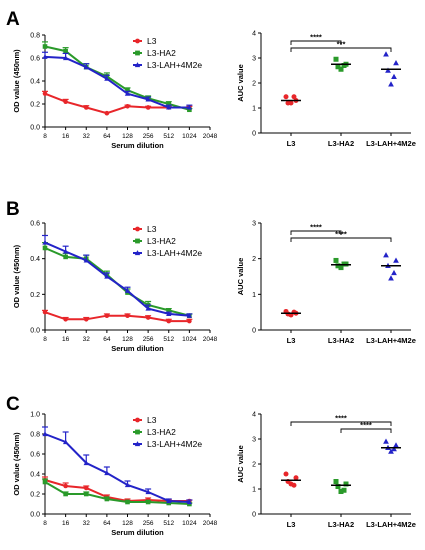 The height and width of the screenshot is (550, 425). Describe the element at coordinates (240, 277) in the screenshot. I see `panel-b-auc-y-label: AUC value` at that location.